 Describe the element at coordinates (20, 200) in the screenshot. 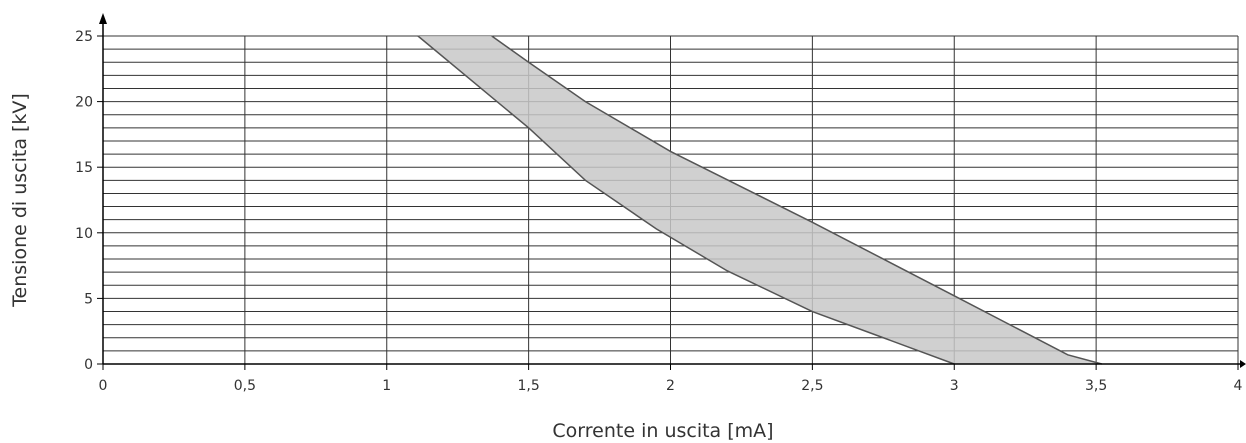

I see `y-axis-label: Tensione di uscita [kV]` at that location.